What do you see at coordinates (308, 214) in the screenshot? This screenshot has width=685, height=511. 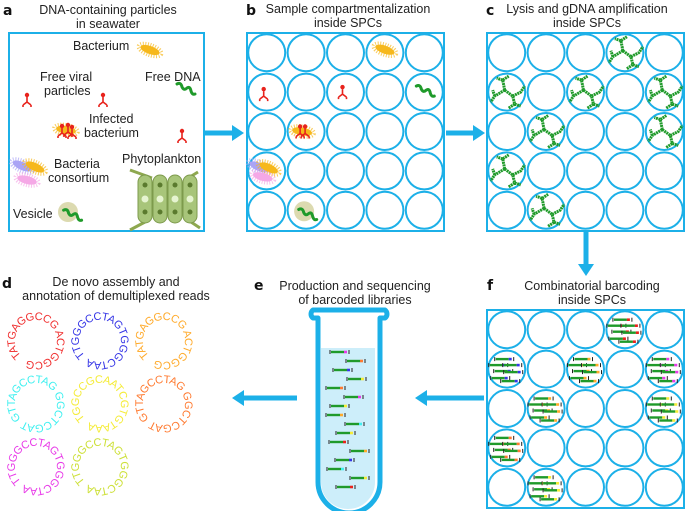 I see `dna-icon` at bounding box center [308, 214].